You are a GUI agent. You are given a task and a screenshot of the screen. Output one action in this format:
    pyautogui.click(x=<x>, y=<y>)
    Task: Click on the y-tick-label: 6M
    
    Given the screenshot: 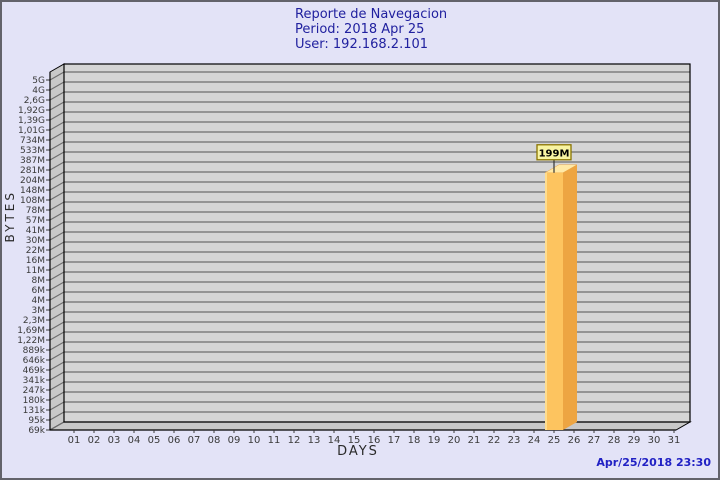 What is the action you would take?
    pyautogui.click(x=39, y=291)
    